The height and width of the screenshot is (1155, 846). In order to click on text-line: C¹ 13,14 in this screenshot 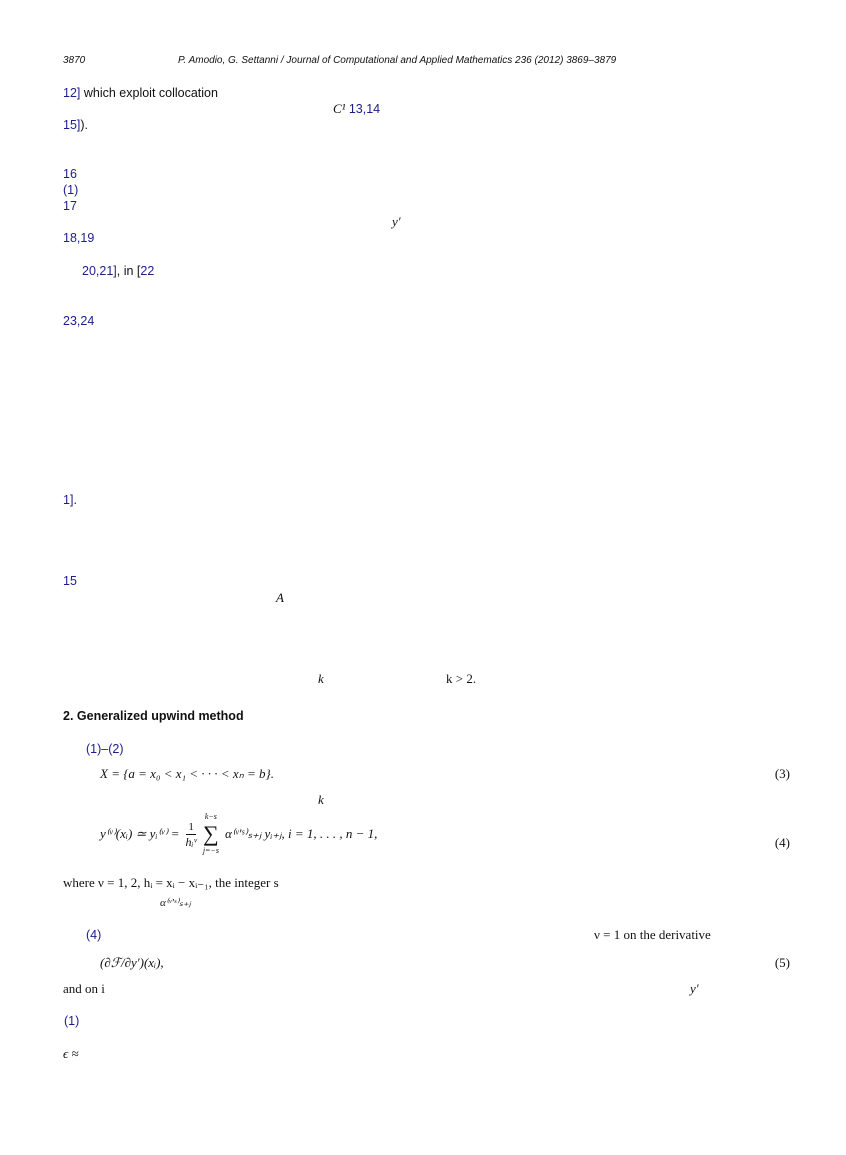, I will do `click(356, 109)`.